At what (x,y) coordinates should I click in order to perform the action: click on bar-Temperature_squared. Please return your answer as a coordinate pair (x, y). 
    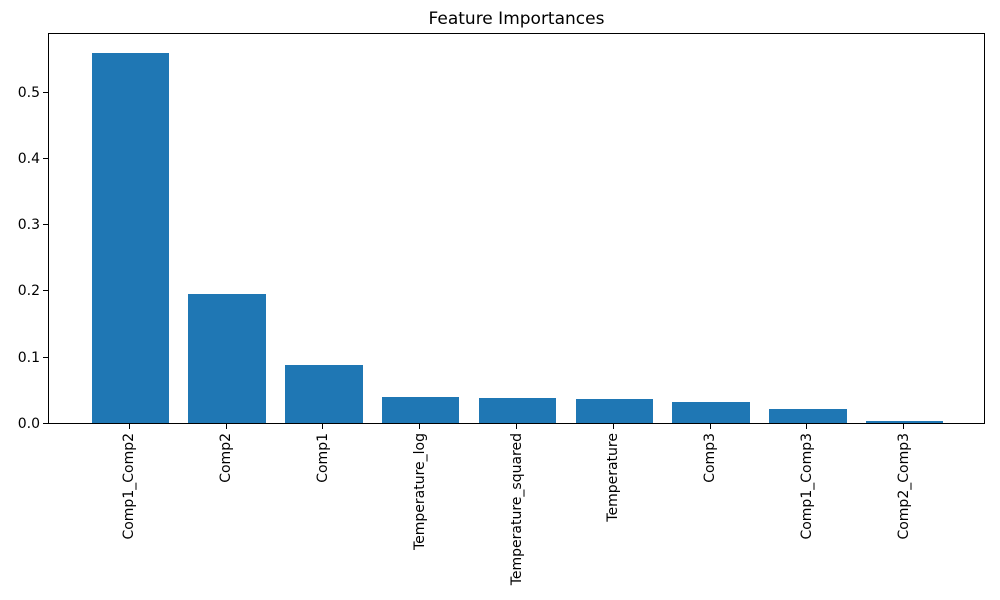
    Looking at the image, I should click on (517, 410).